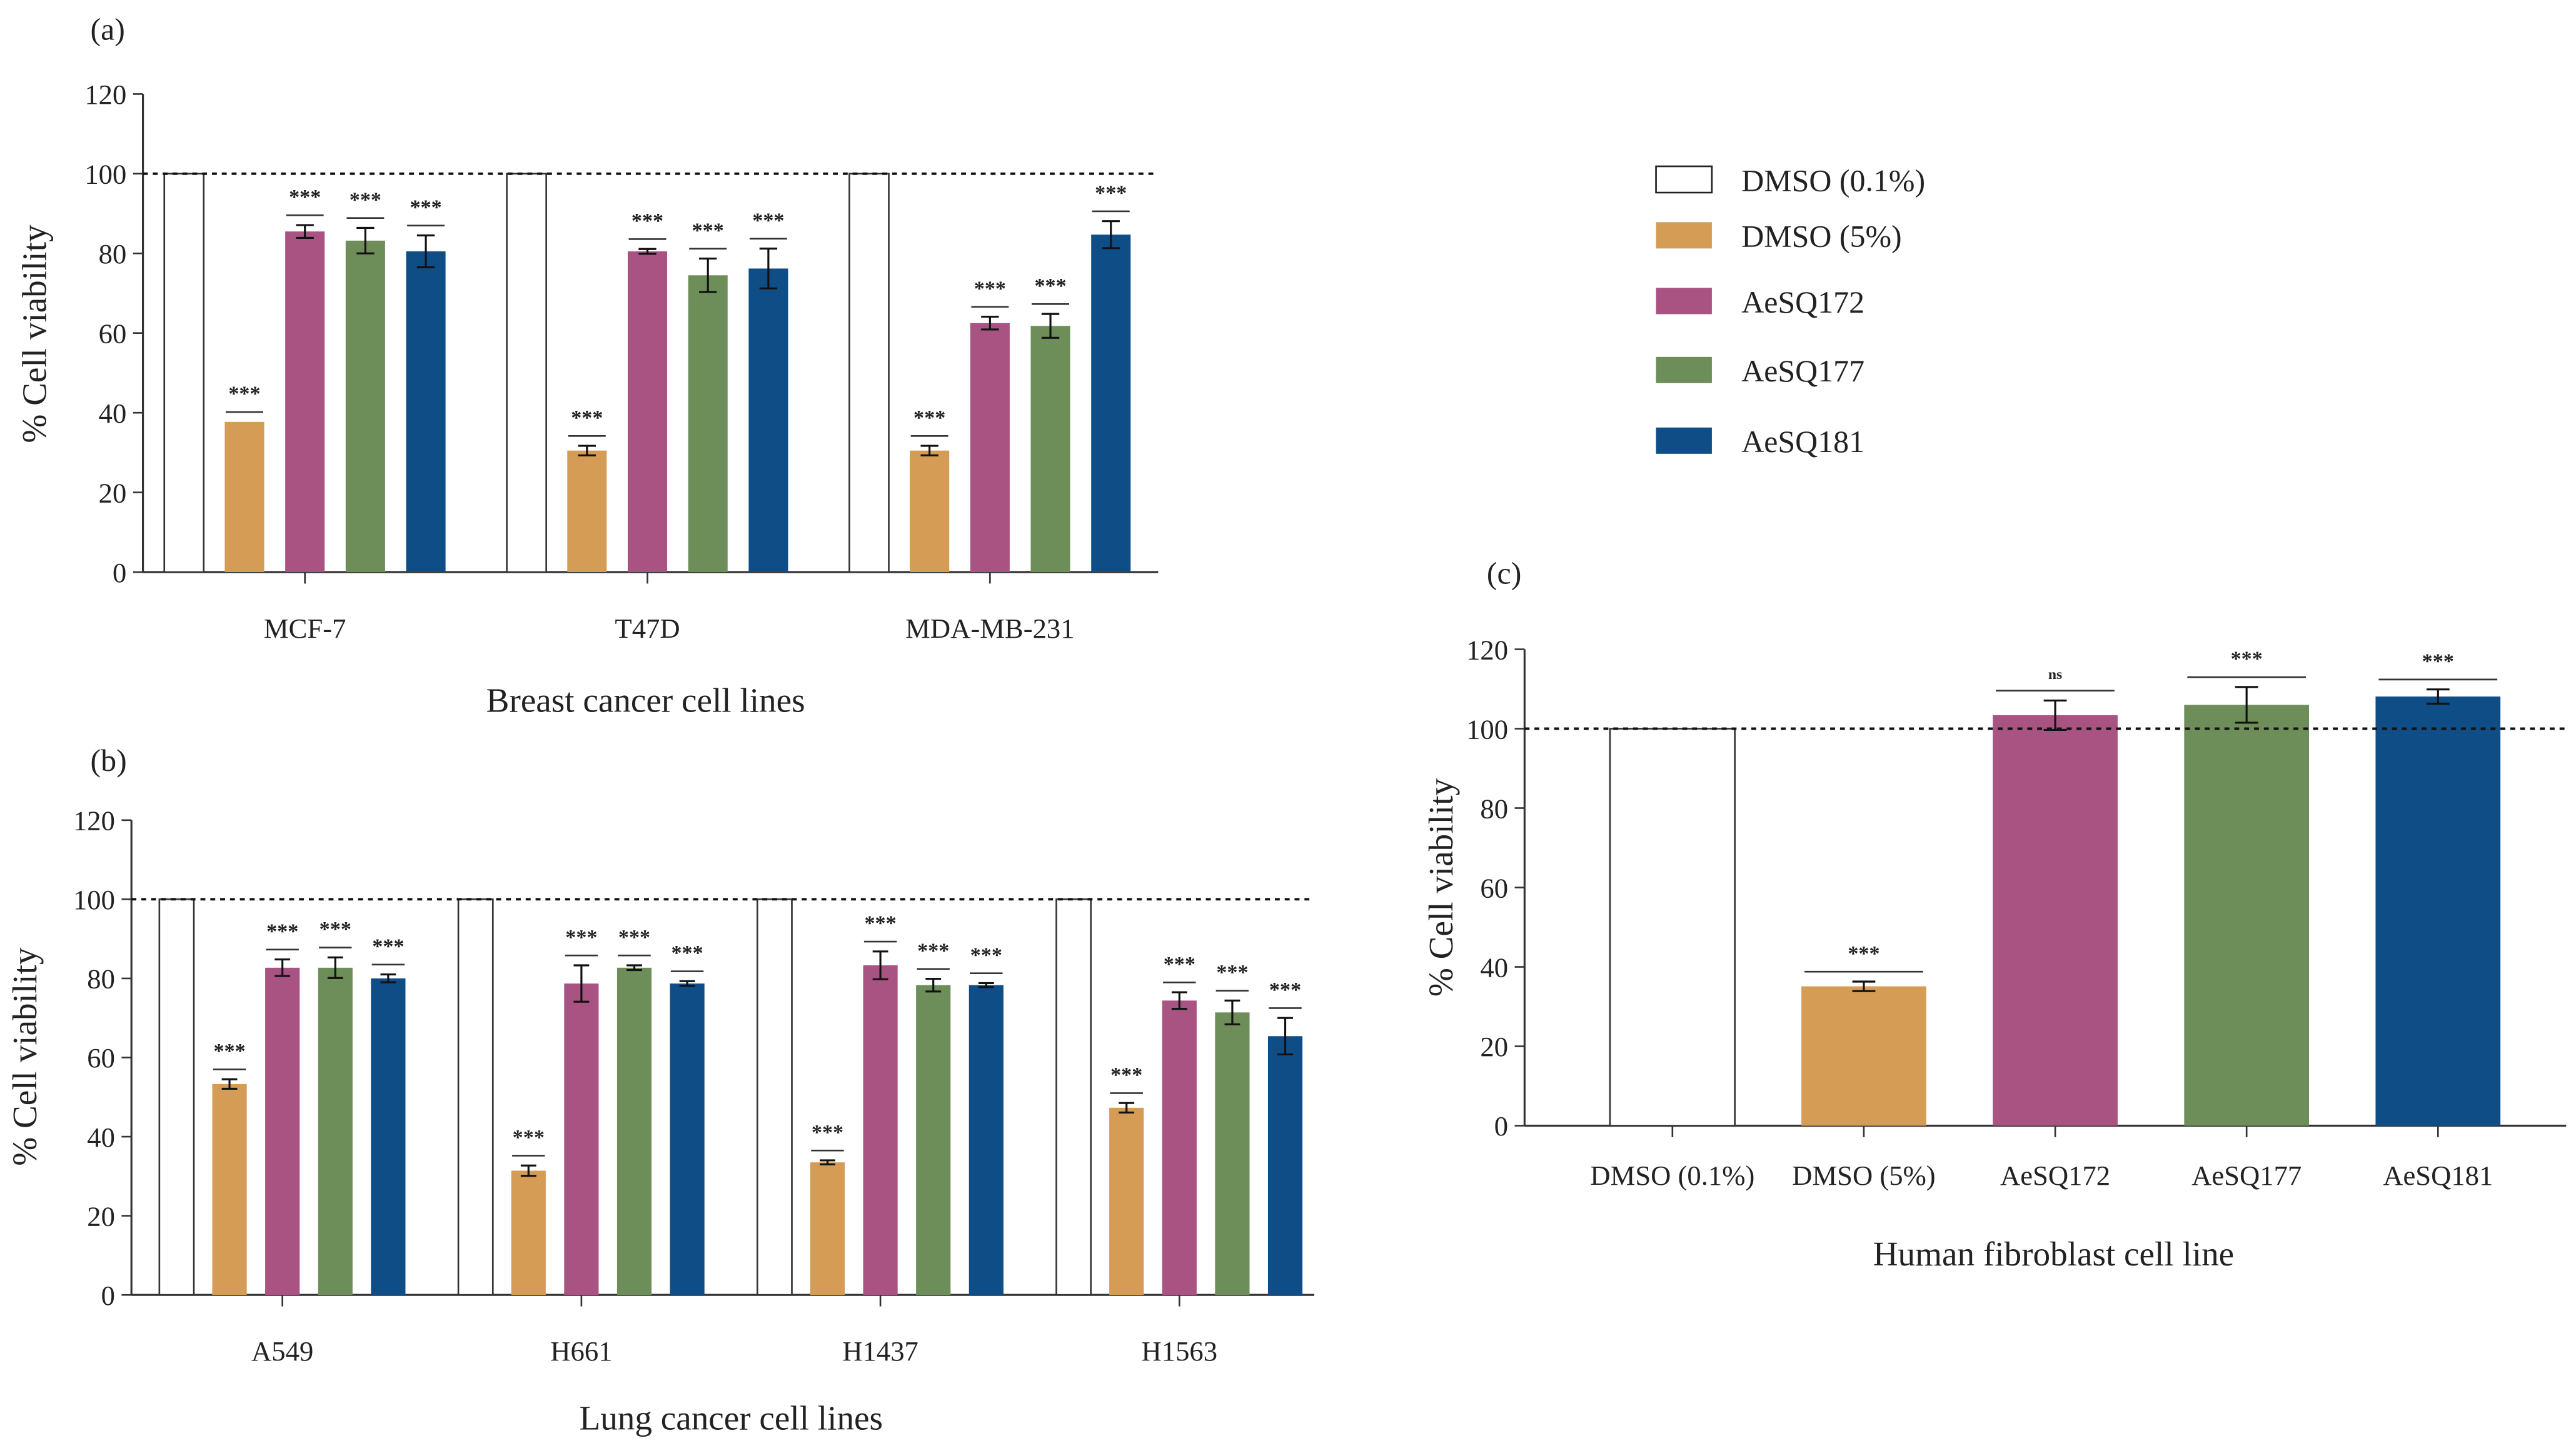 The width and height of the screenshot is (2576, 1453). What do you see at coordinates (108, 30) in the screenshot?
I see `panel-label-a: (a)` at bounding box center [108, 30].